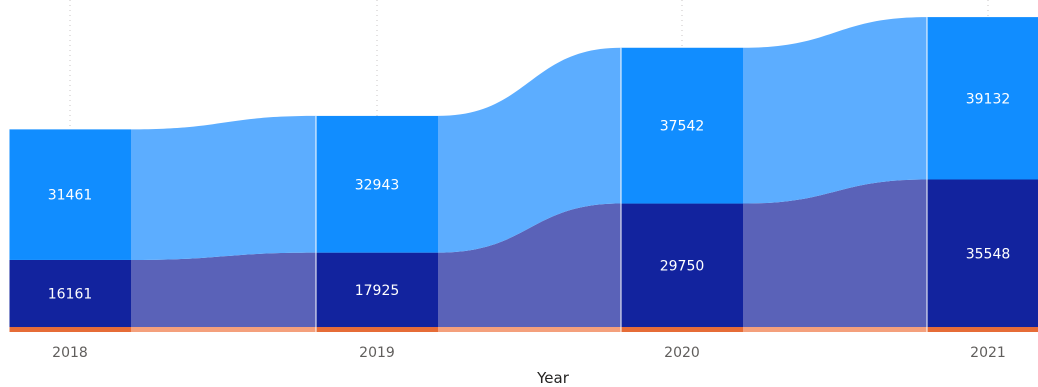 Image resolution: width=1038 pixels, height=387 pixels. I want to click on segment-label-series-3-2019: 32943, so click(377, 185).